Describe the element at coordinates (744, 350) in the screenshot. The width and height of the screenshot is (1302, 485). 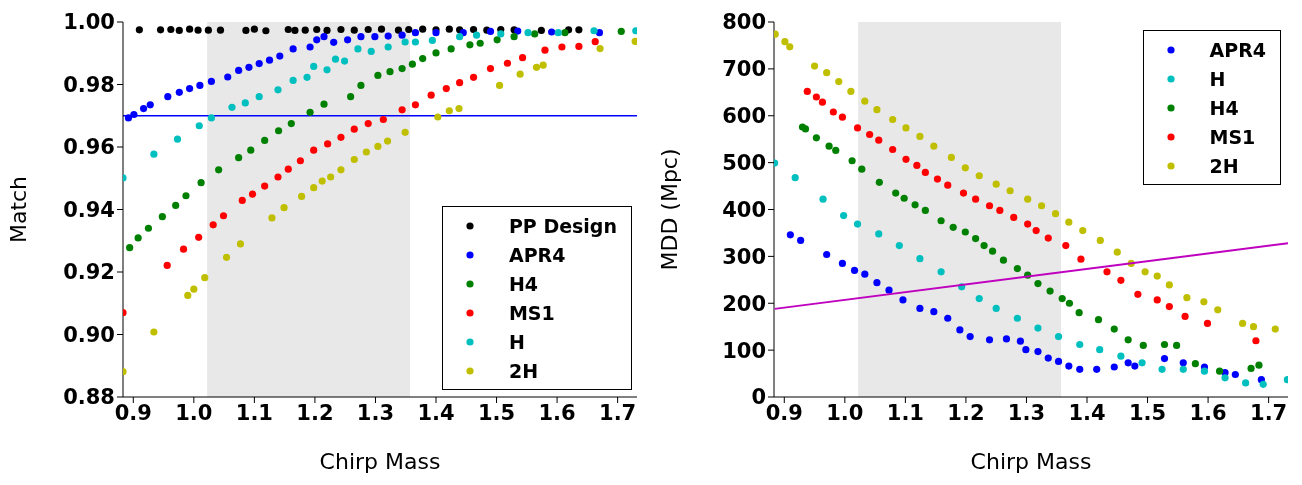
I see `y-tick-label: 100` at that location.